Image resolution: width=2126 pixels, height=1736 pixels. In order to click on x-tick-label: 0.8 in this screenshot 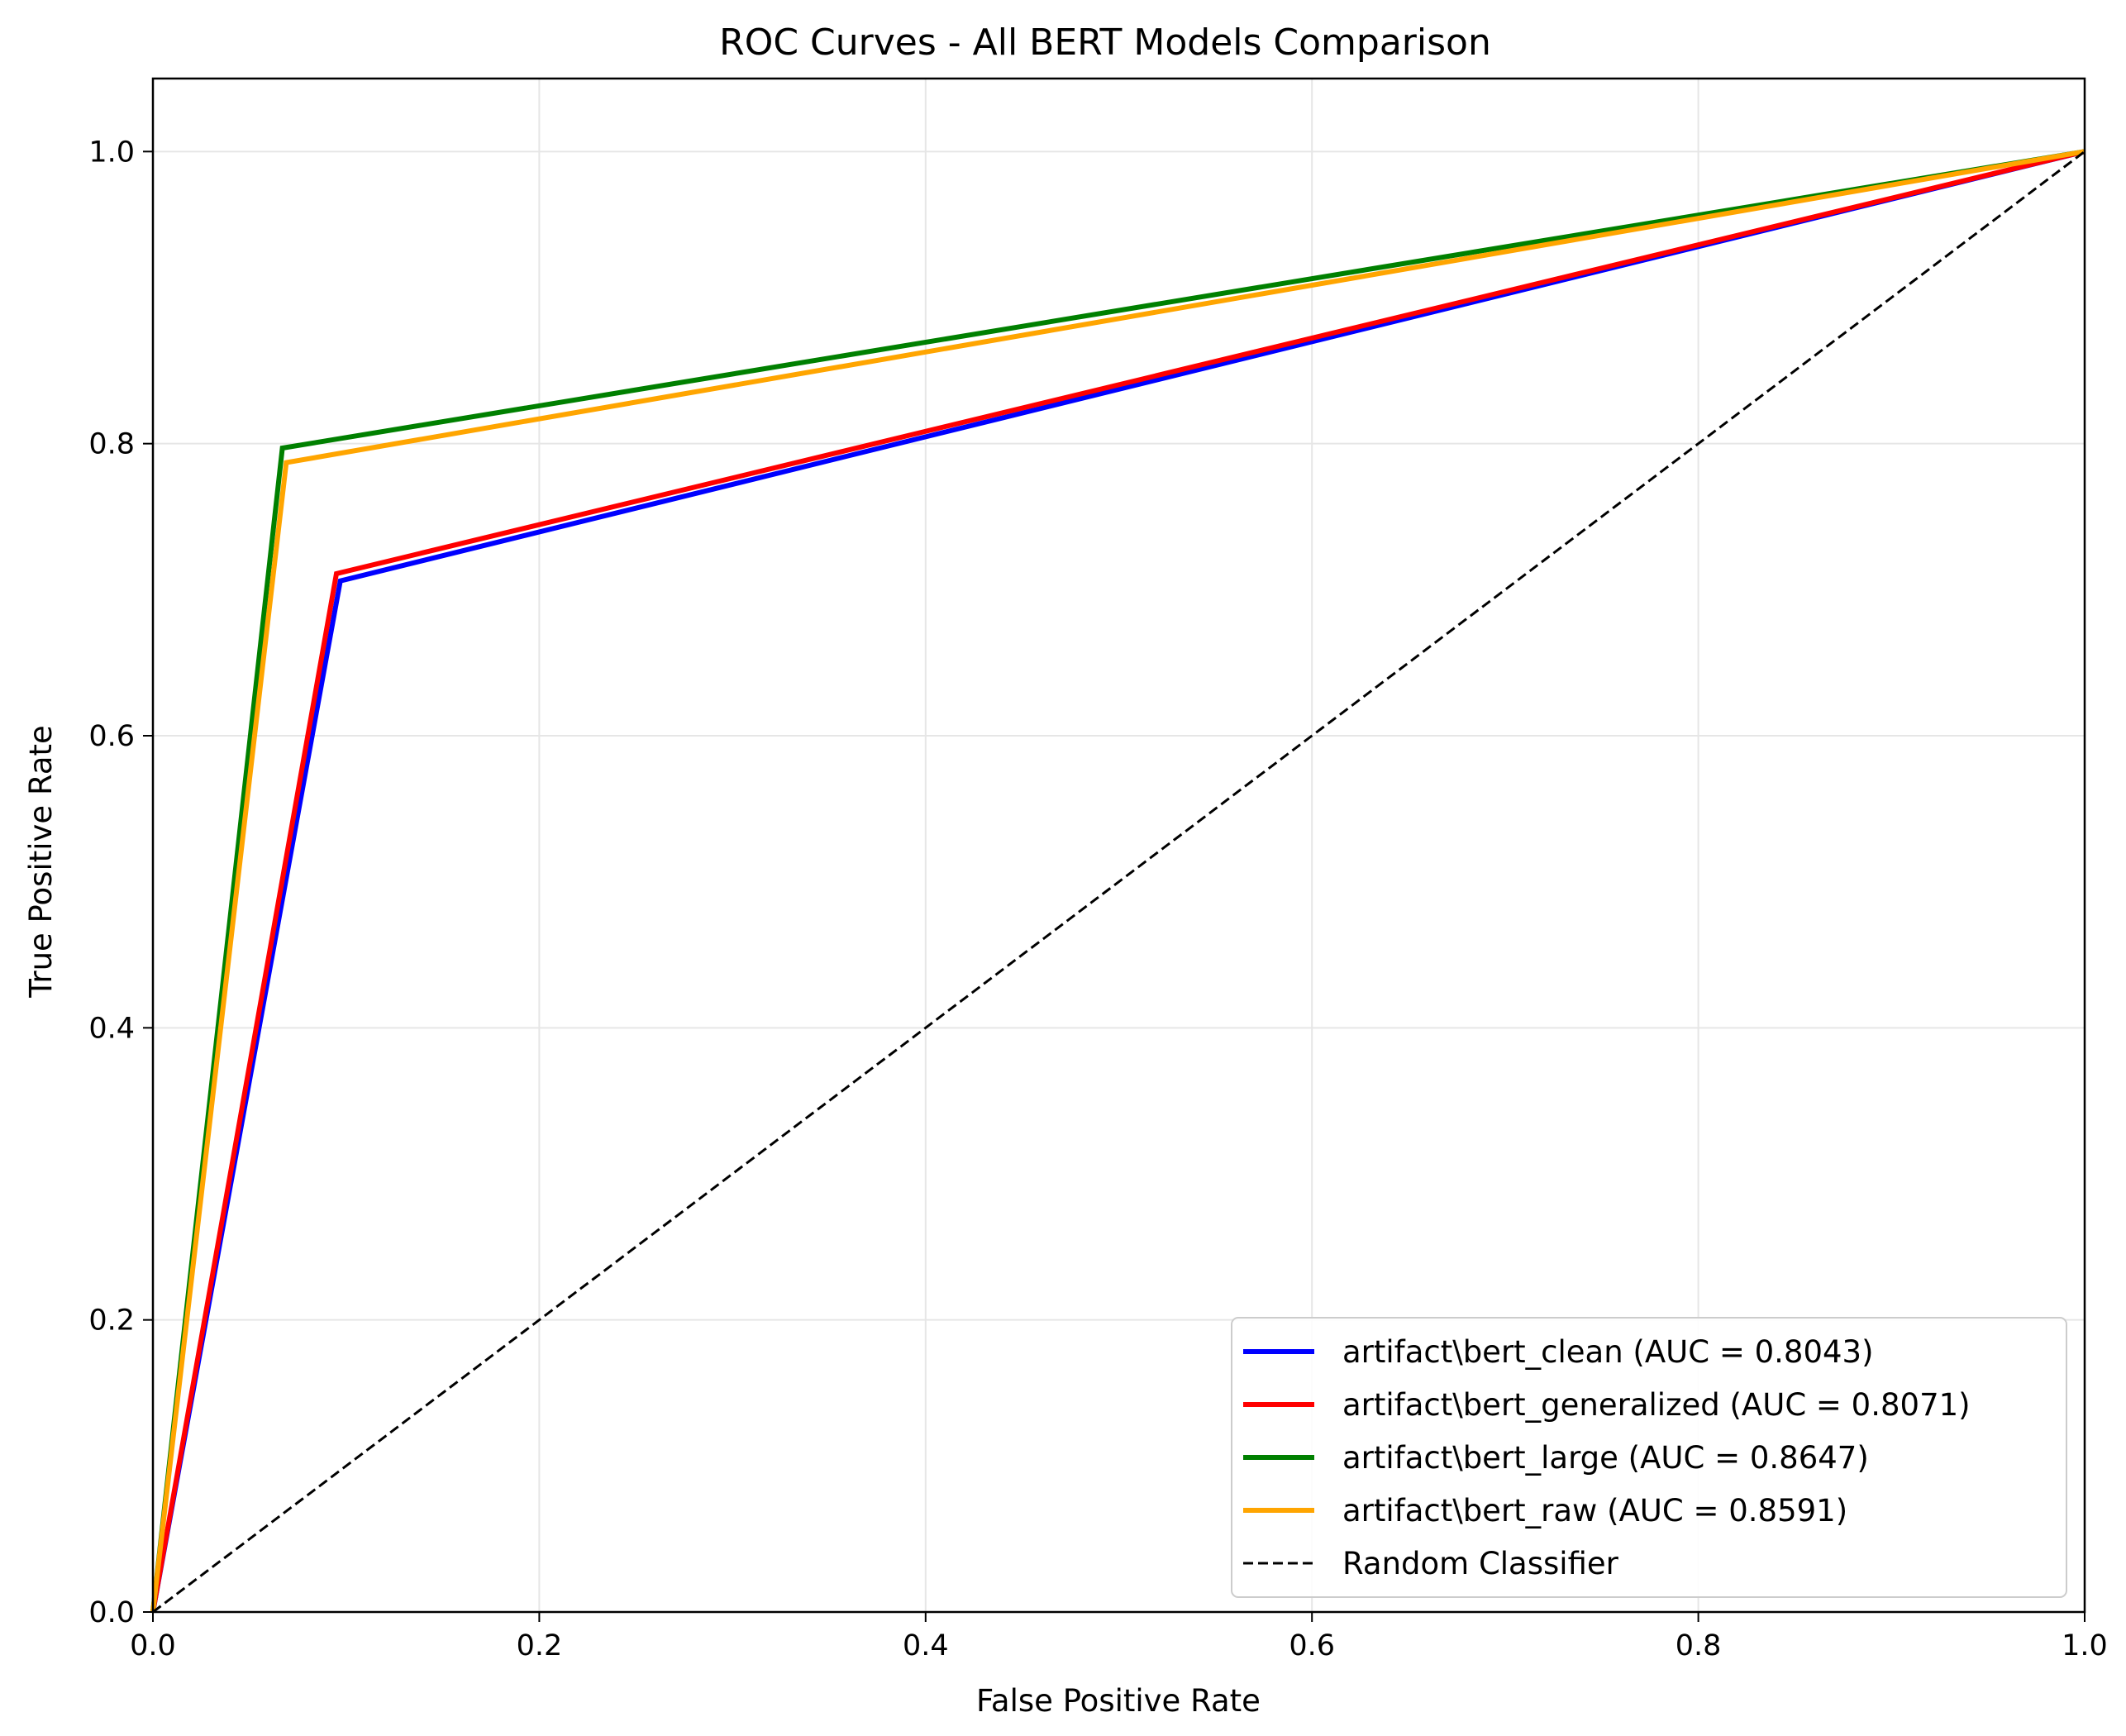, I will do `click(1699, 1645)`.